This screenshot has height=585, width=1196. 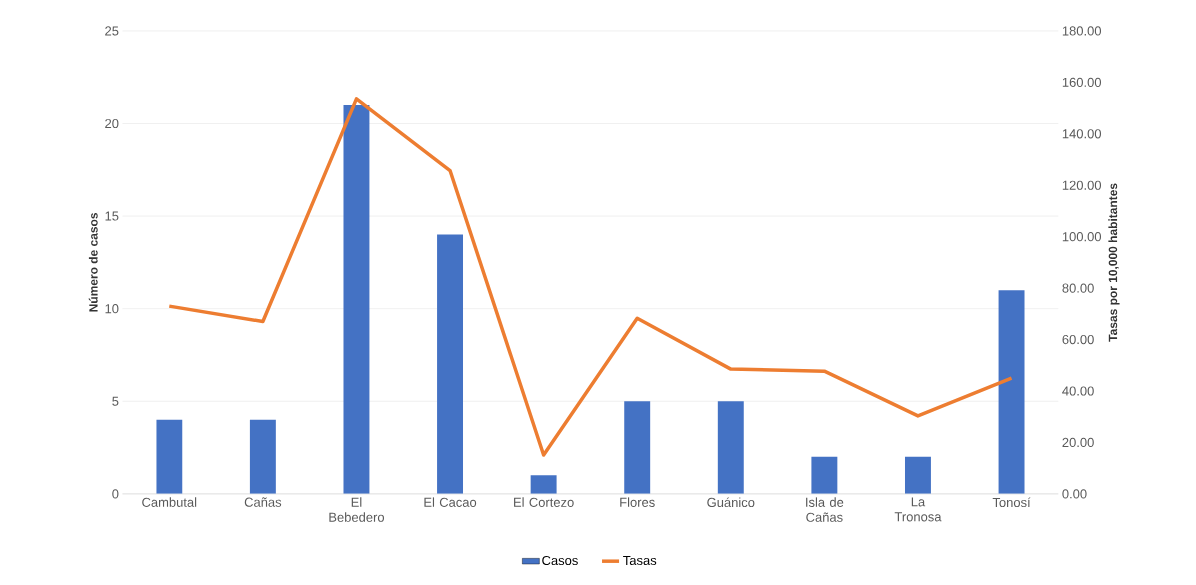 I want to click on y-axis-title: Número de casos, so click(x=93, y=262).